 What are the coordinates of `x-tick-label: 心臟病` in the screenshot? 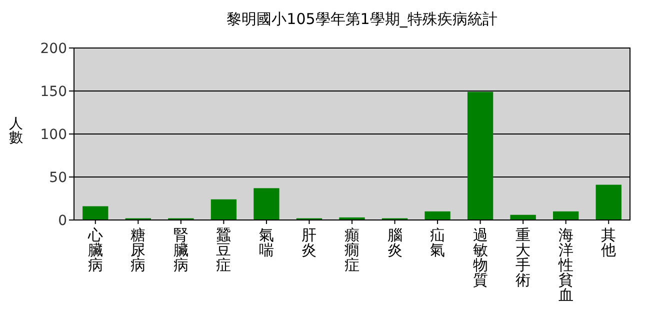 It's located at (94, 250).